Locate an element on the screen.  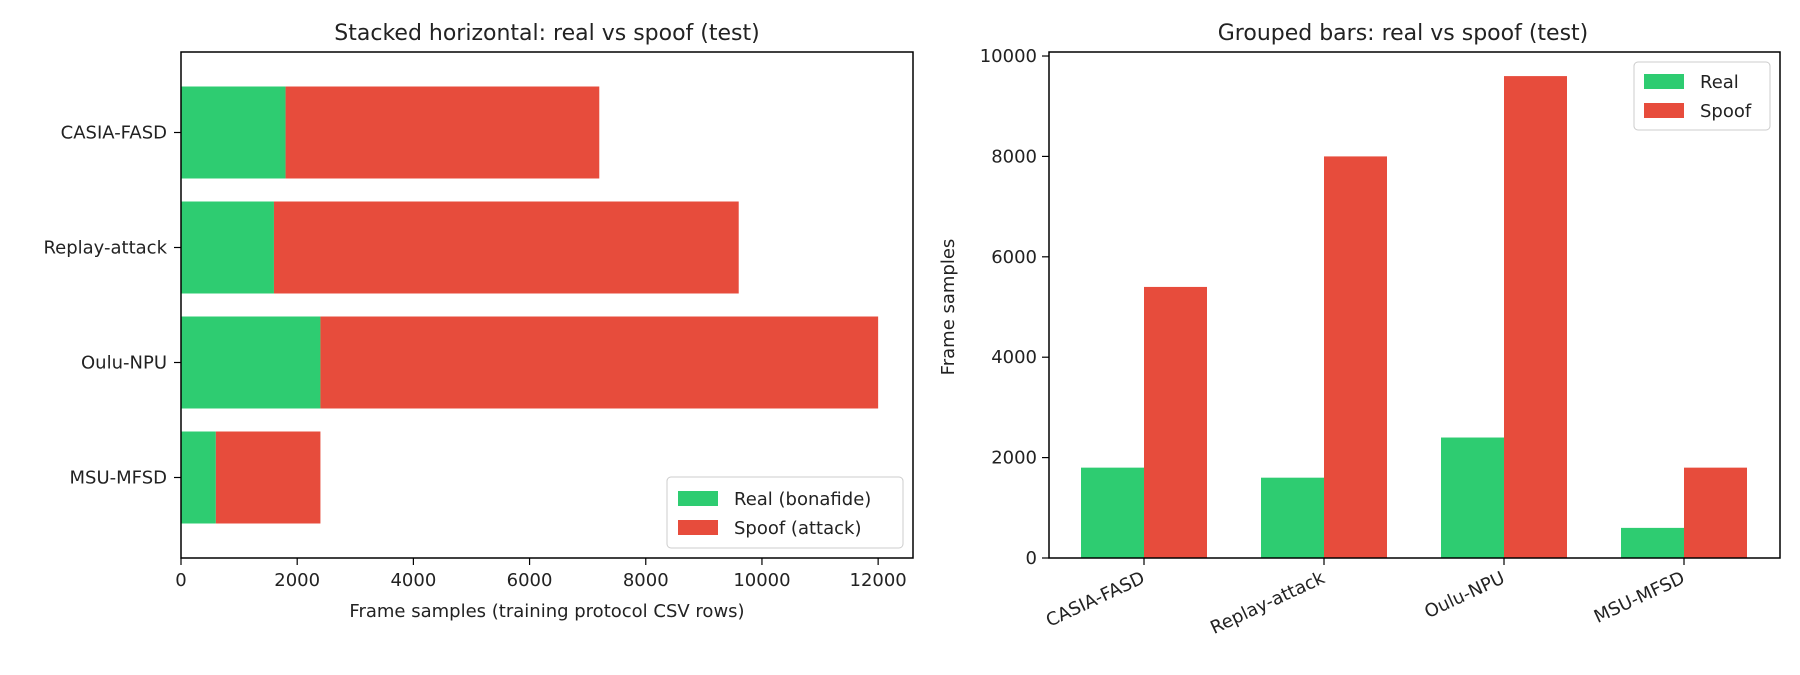
right-bar-replay-attack-spoof is located at coordinates (1355, 357).